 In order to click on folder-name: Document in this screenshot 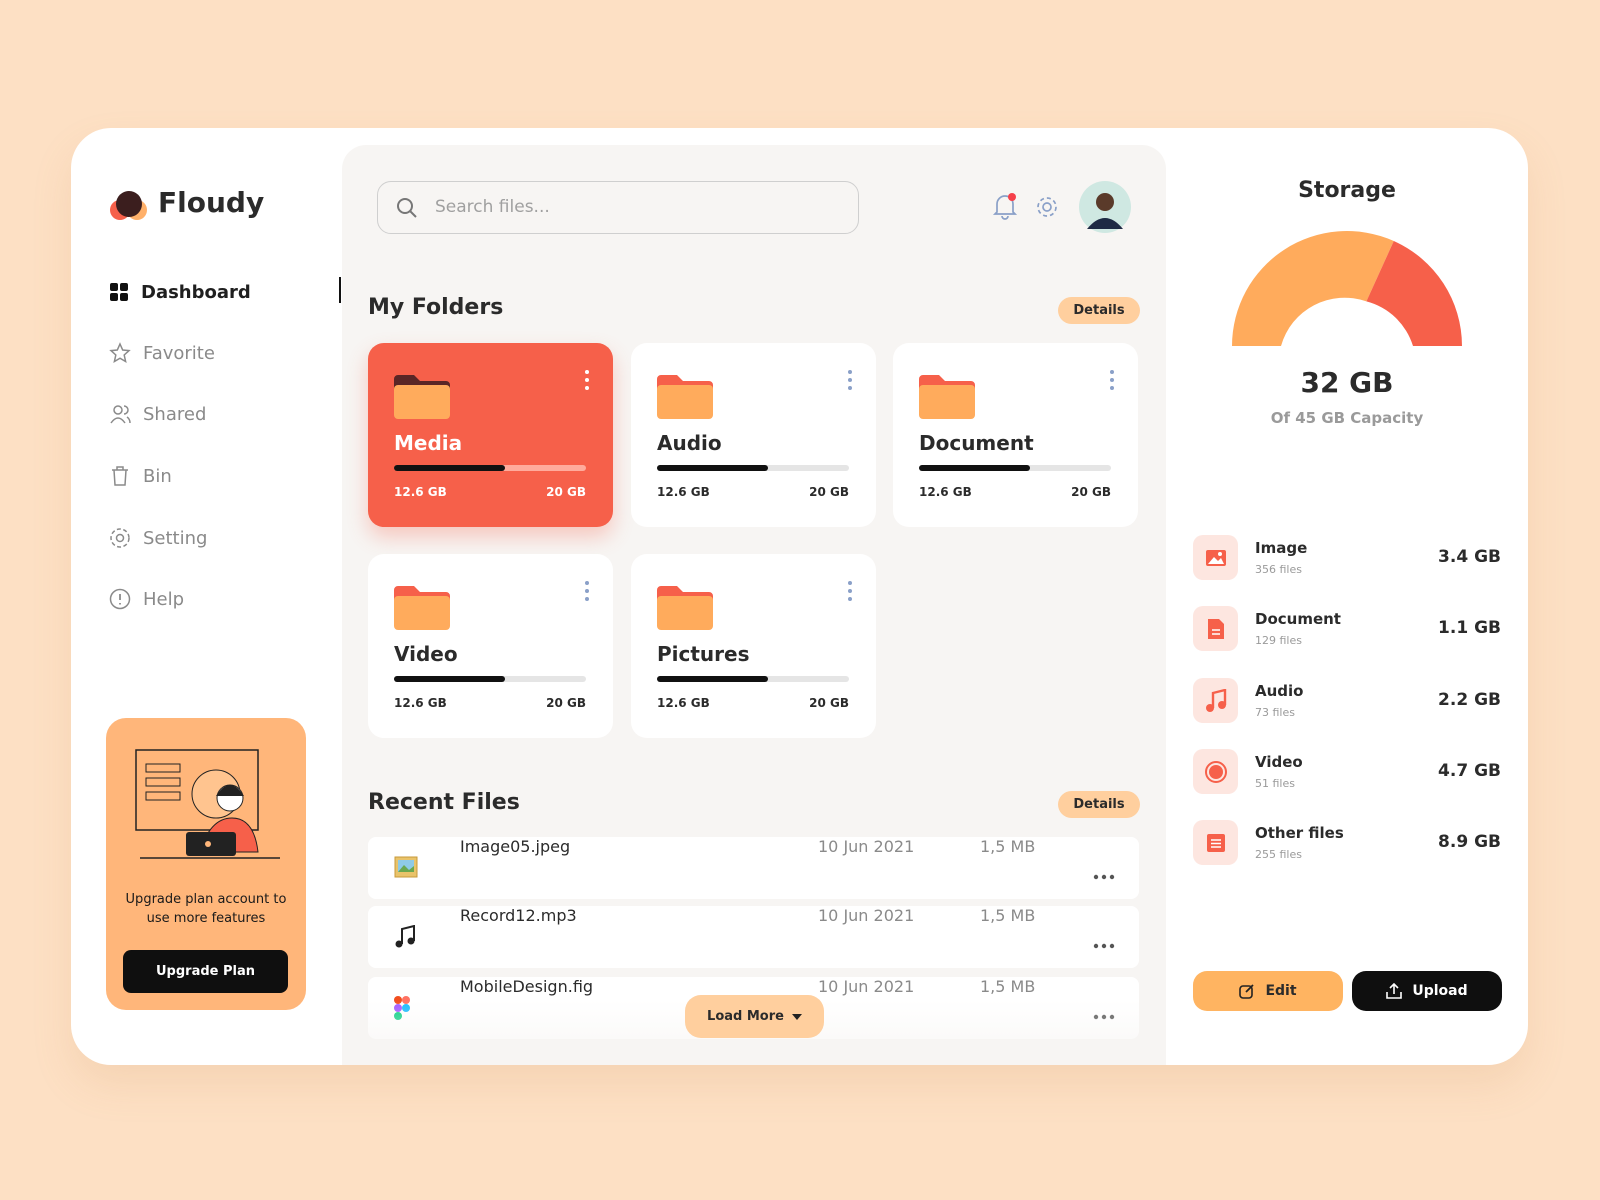, I will do `click(976, 443)`.